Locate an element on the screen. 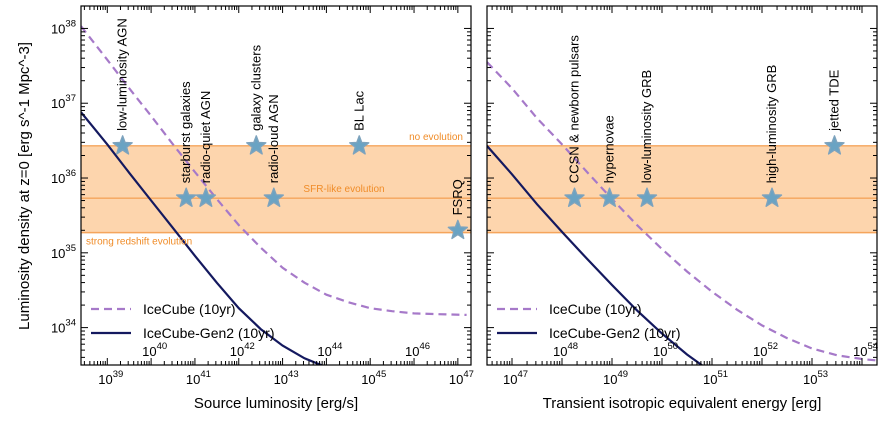 The height and width of the screenshot is (422, 889). band-label: SFR-like evolution is located at coordinates (343, 189).